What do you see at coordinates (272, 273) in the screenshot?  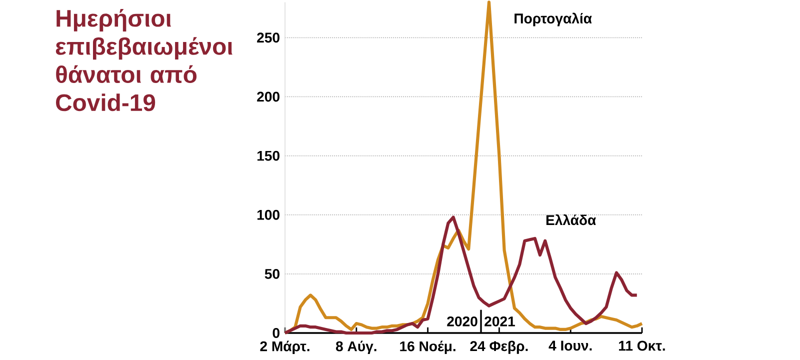 I see `y-tick-label: 50` at bounding box center [272, 273].